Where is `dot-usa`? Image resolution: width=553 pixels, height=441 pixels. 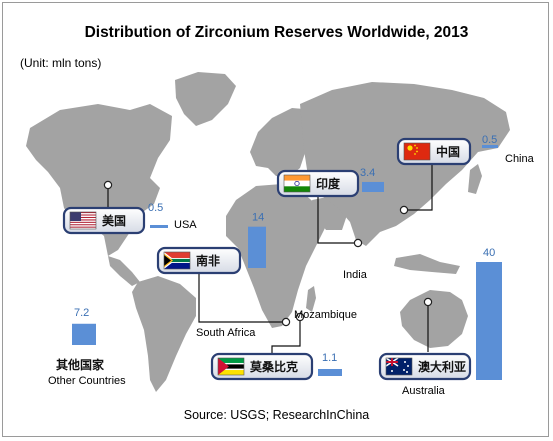 dot-usa is located at coordinates (108, 185).